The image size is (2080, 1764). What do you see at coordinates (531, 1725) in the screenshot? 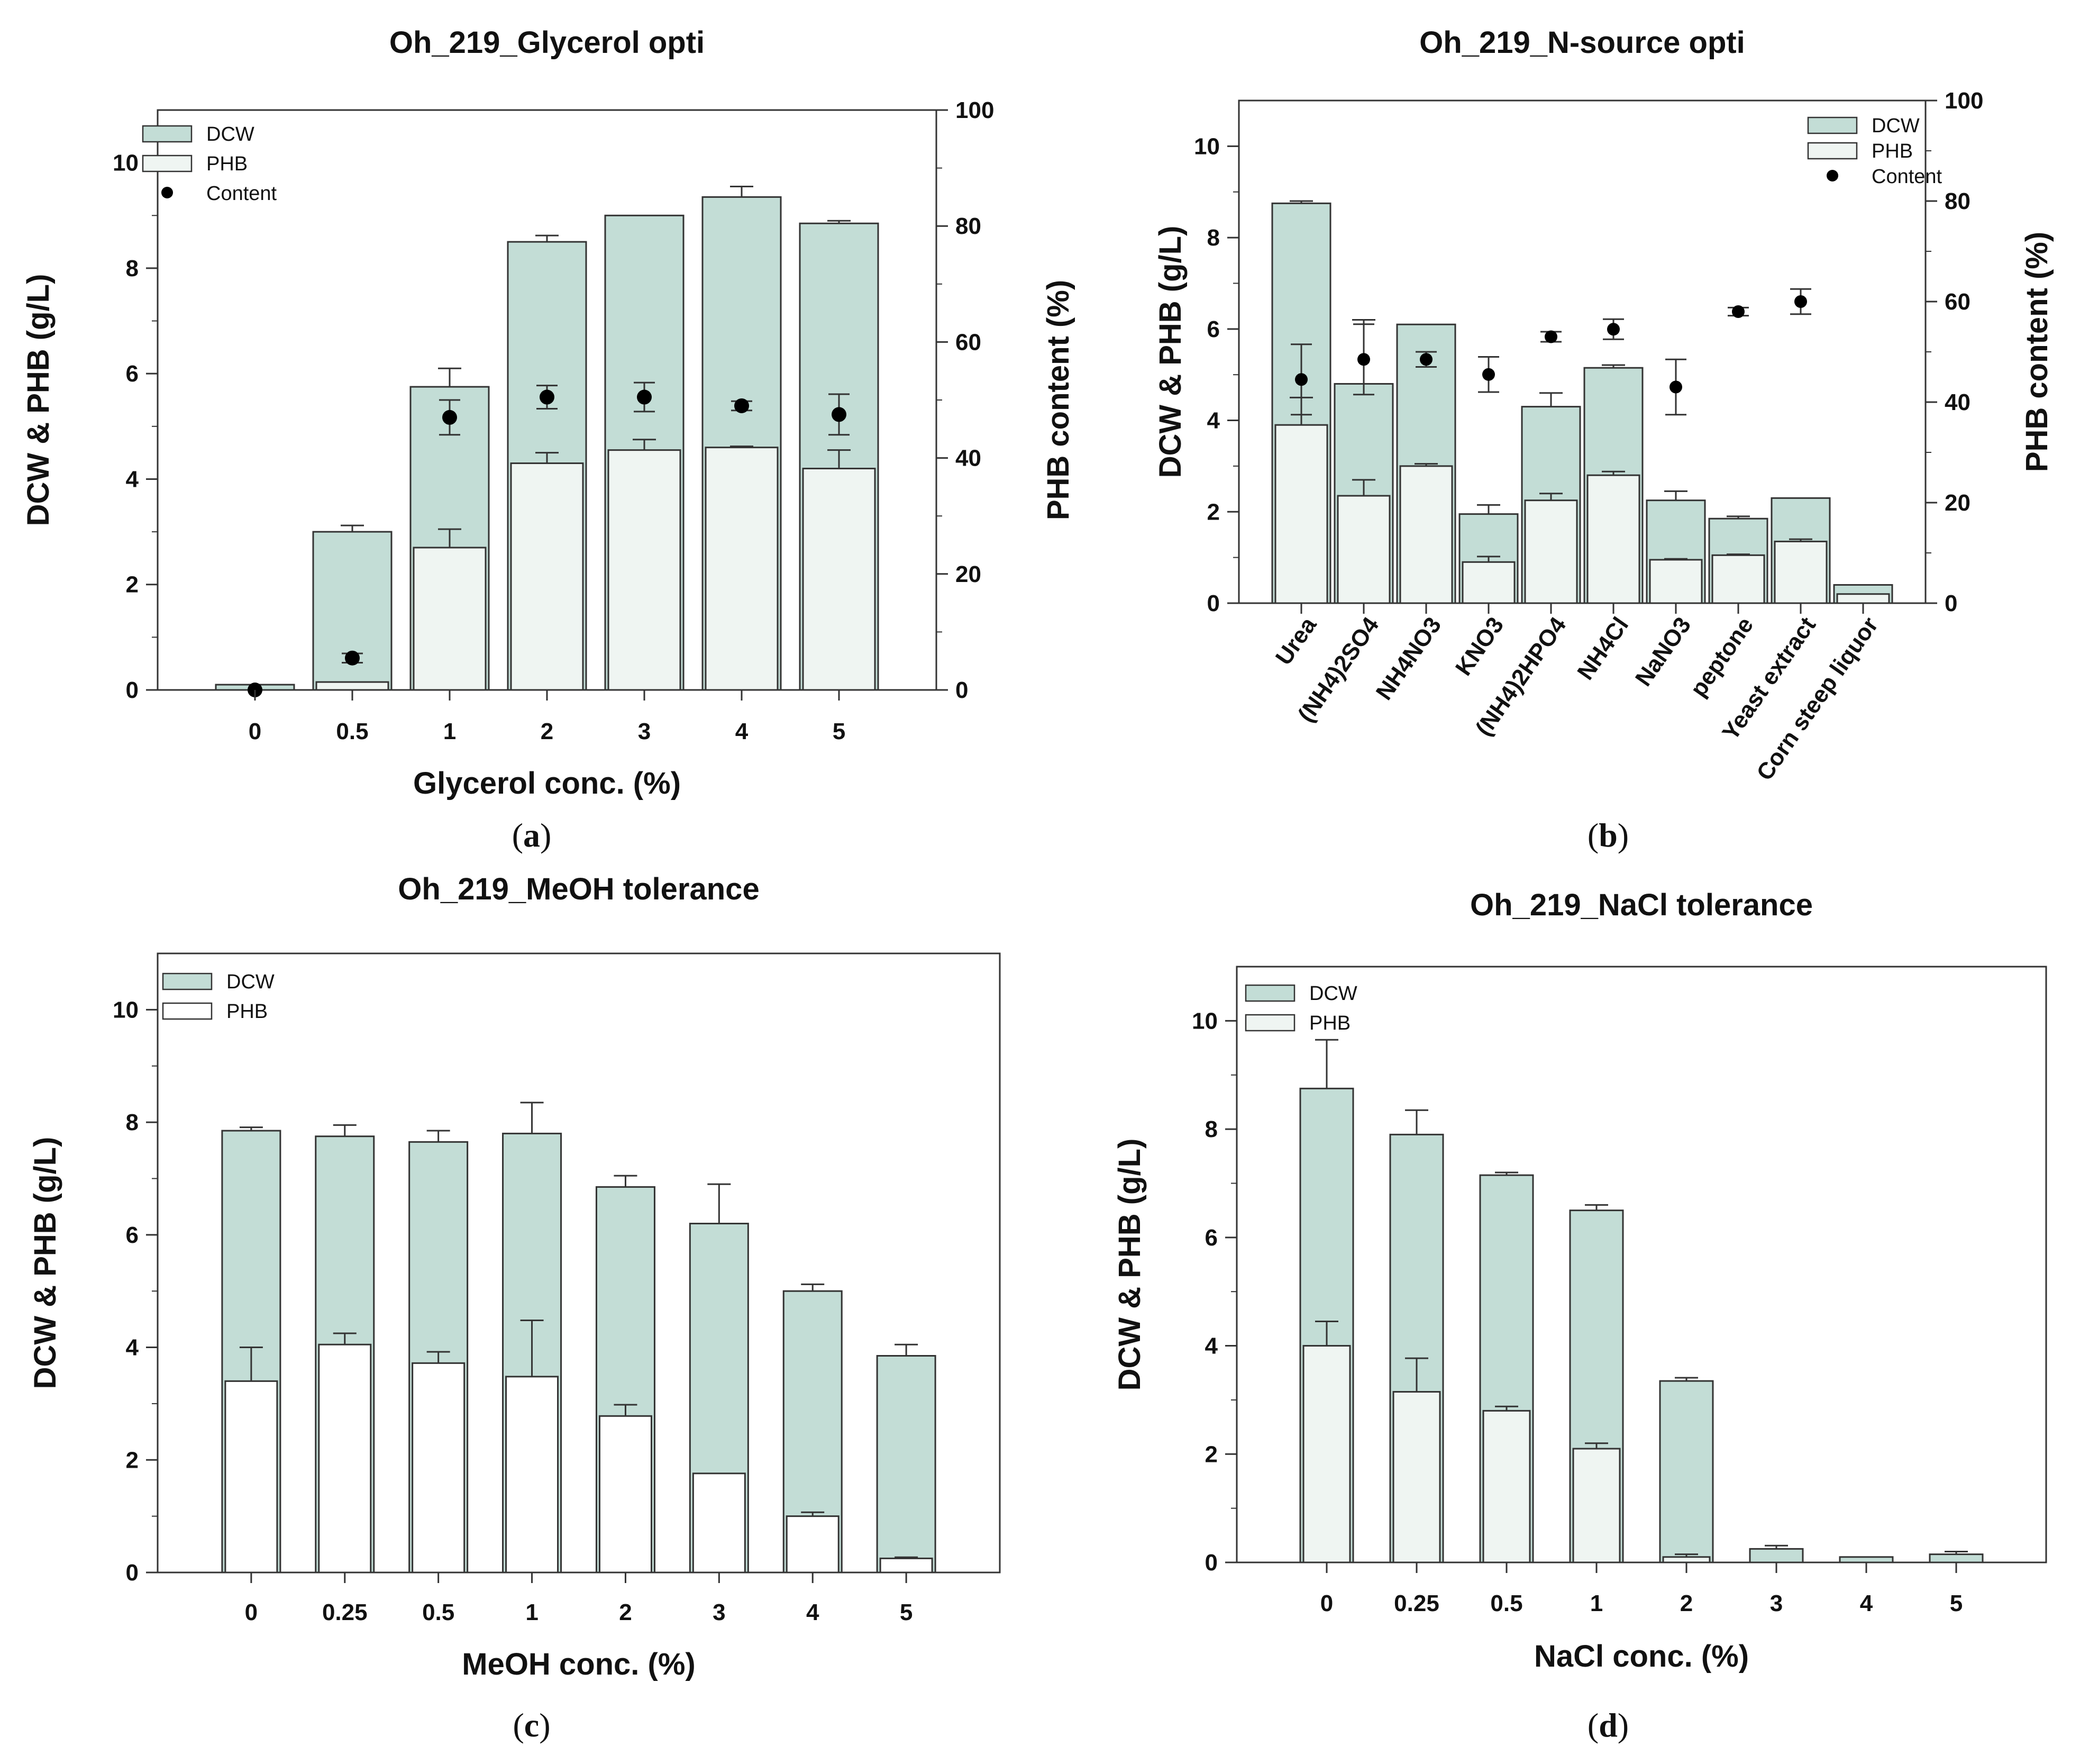
I see `panel-label: (c)` at bounding box center [531, 1725].